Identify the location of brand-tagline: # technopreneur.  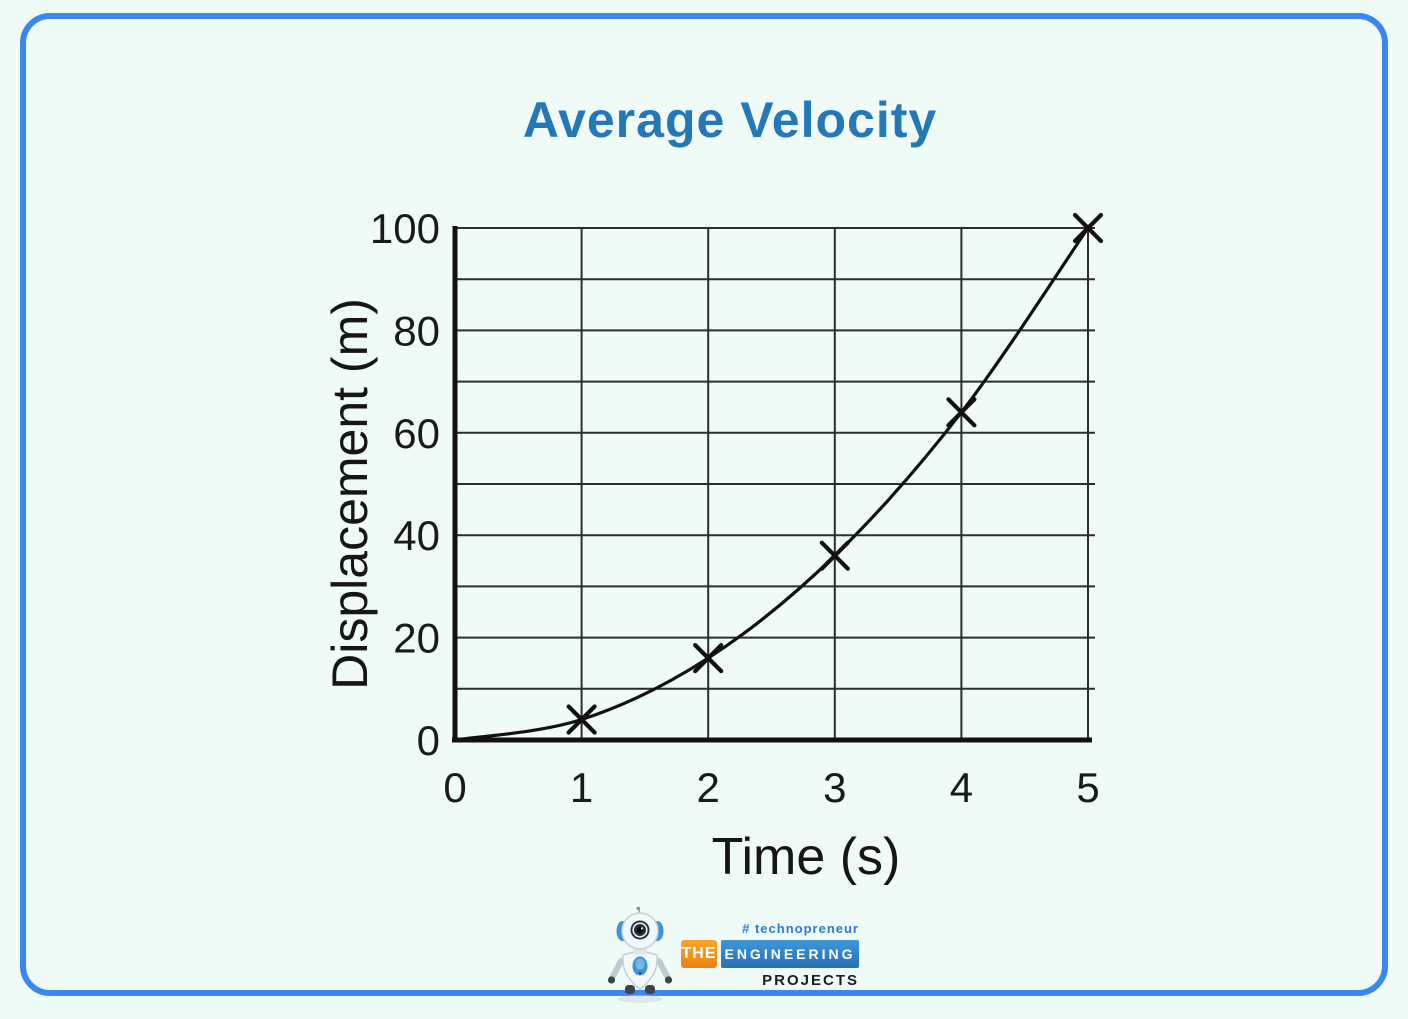
(800, 928).